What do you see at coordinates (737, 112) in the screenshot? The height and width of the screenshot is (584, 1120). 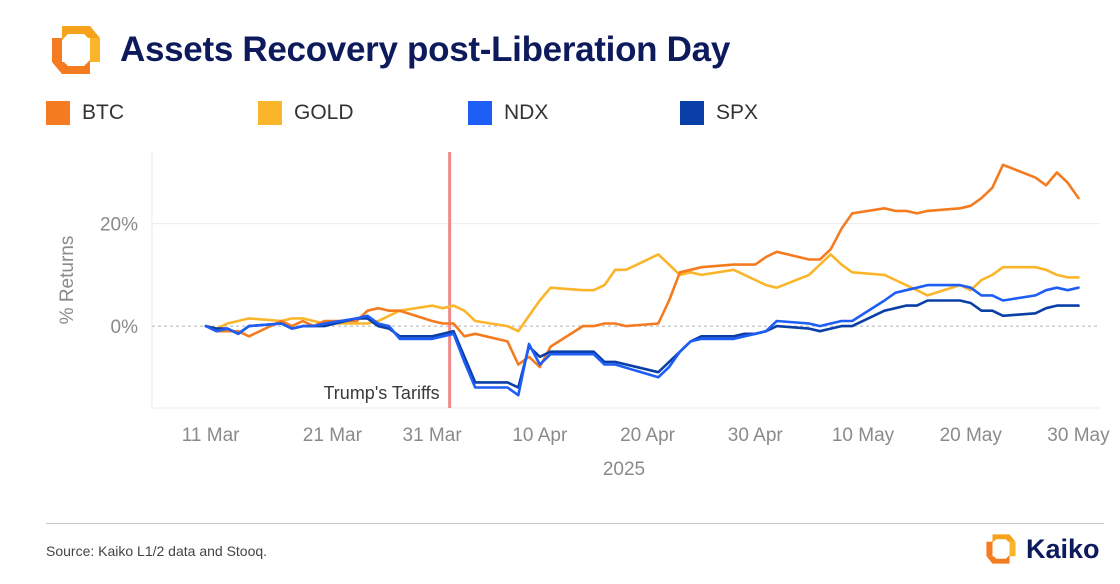 I see `legend-label-spx: SPX` at bounding box center [737, 112].